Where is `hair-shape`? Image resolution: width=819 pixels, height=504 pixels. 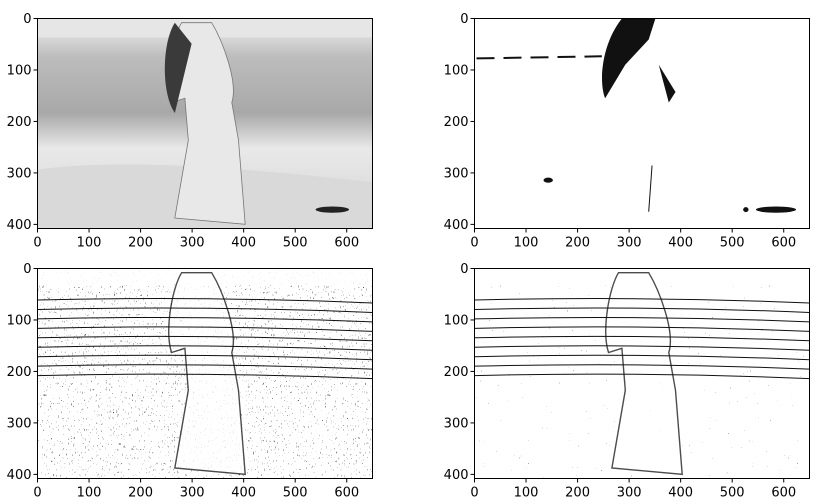
hair-shape is located at coordinates (178, 68).